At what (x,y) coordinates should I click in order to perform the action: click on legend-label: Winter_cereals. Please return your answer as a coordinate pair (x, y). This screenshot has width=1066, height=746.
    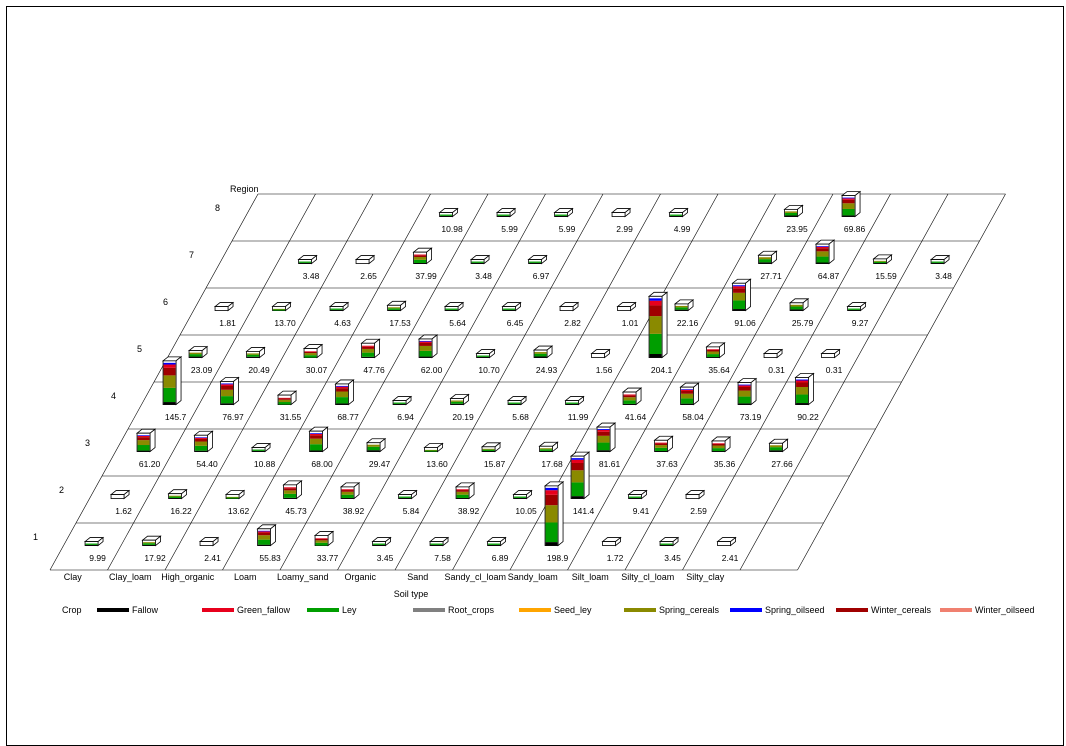
    Looking at the image, I should click on (901, 610).